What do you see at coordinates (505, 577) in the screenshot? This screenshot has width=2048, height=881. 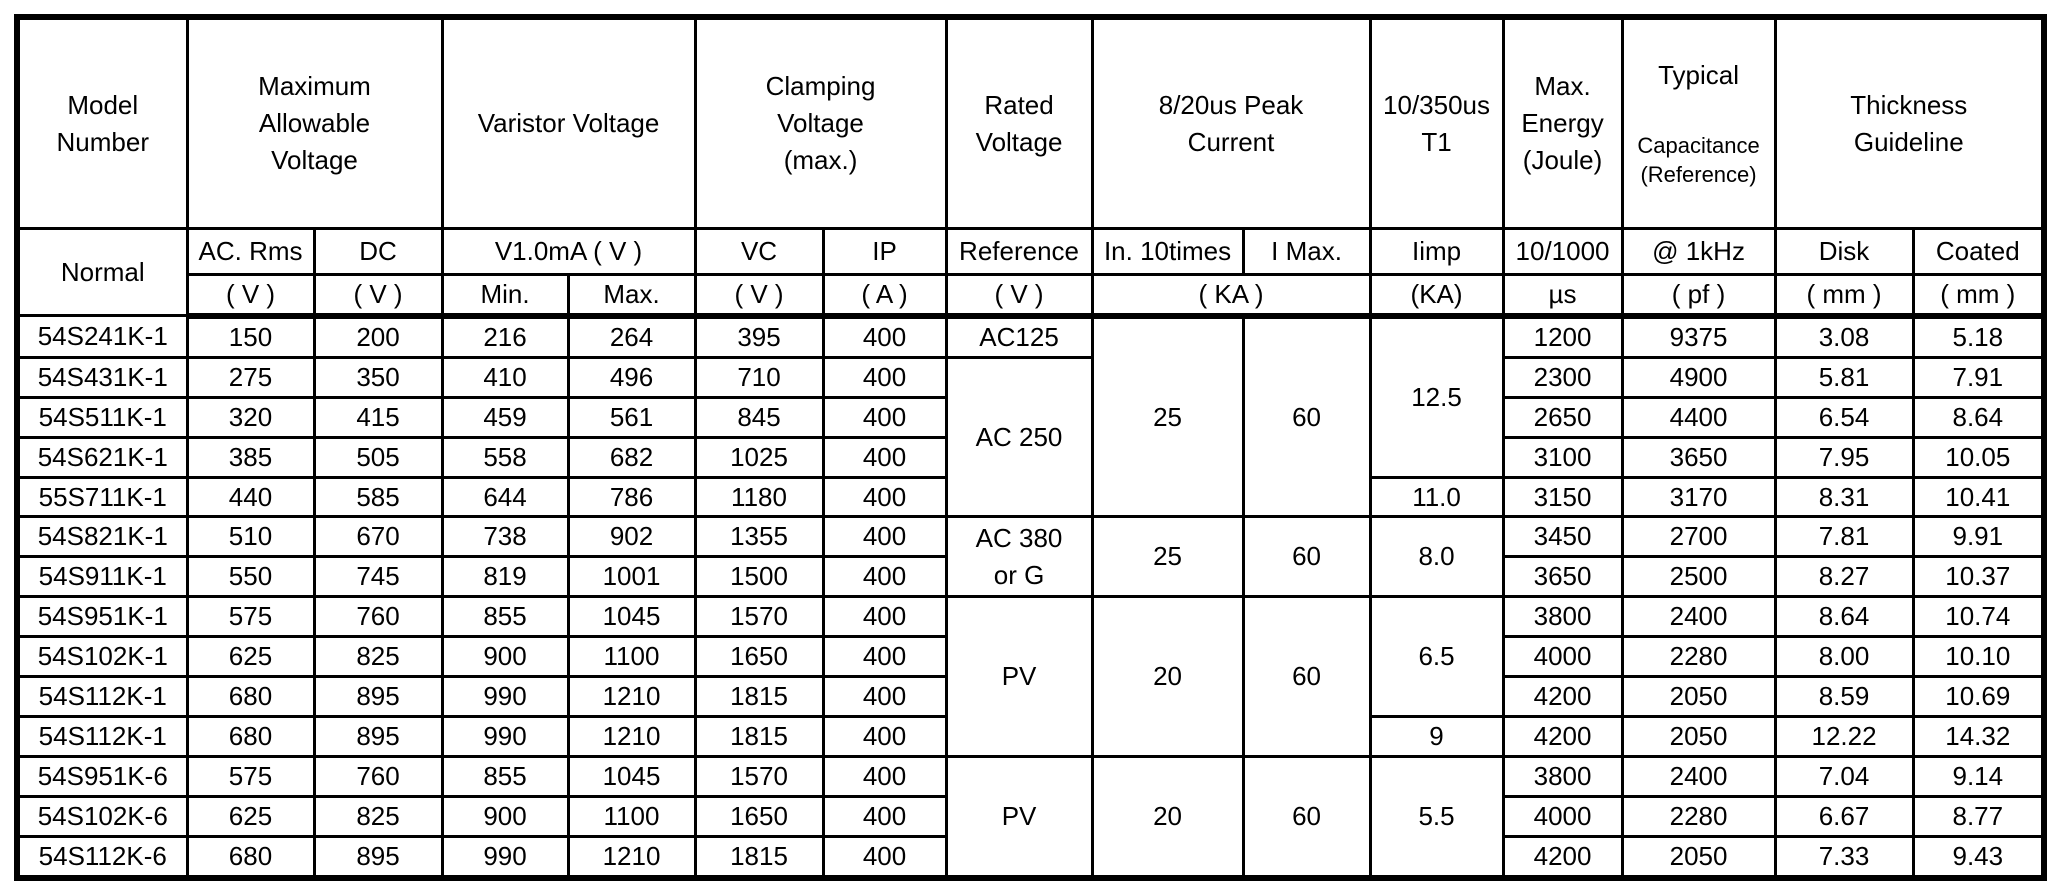 I see `cell-vmin: 819` at bounding box center [505, 577].